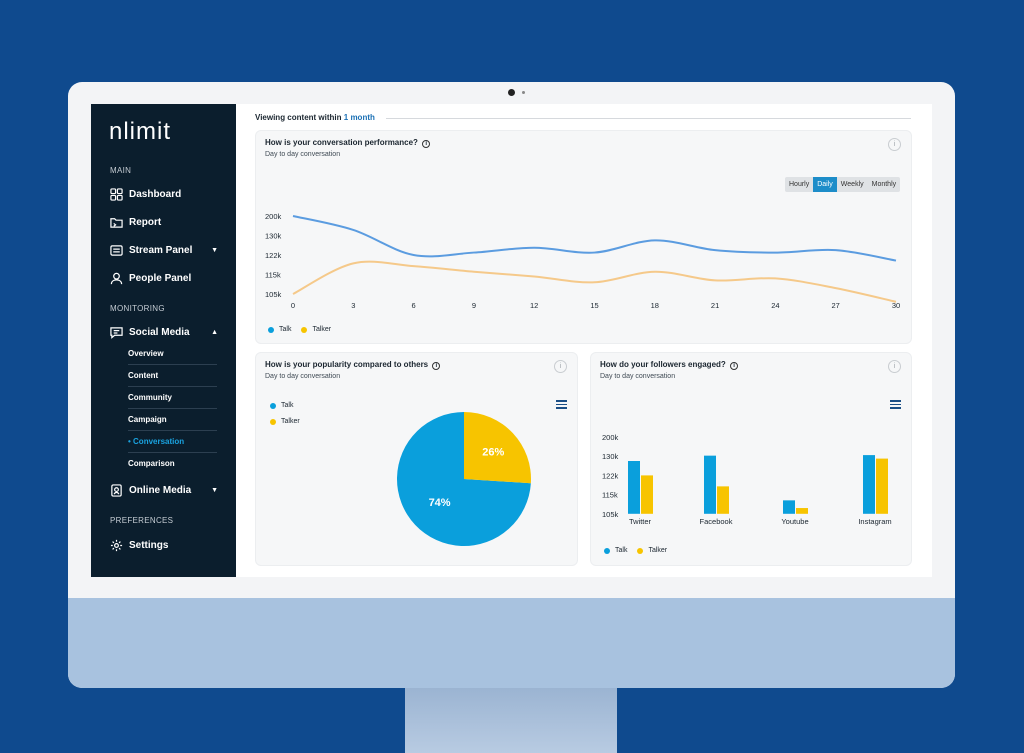 The image size is (1024, 753). I want to click on webcam-icon, so click(511, 92).